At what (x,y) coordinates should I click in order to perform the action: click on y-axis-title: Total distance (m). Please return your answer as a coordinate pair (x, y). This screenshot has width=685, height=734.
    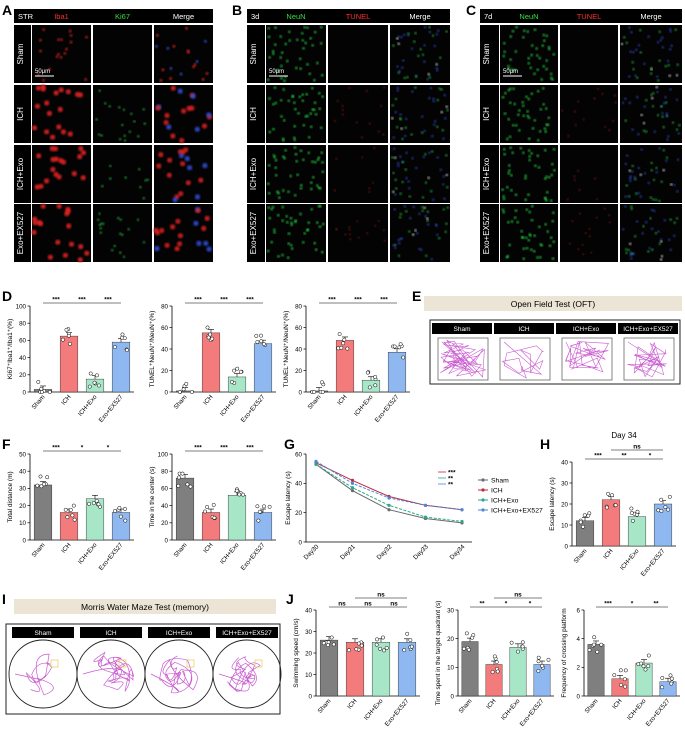
    Looking at the image, I should click on (10, 496).